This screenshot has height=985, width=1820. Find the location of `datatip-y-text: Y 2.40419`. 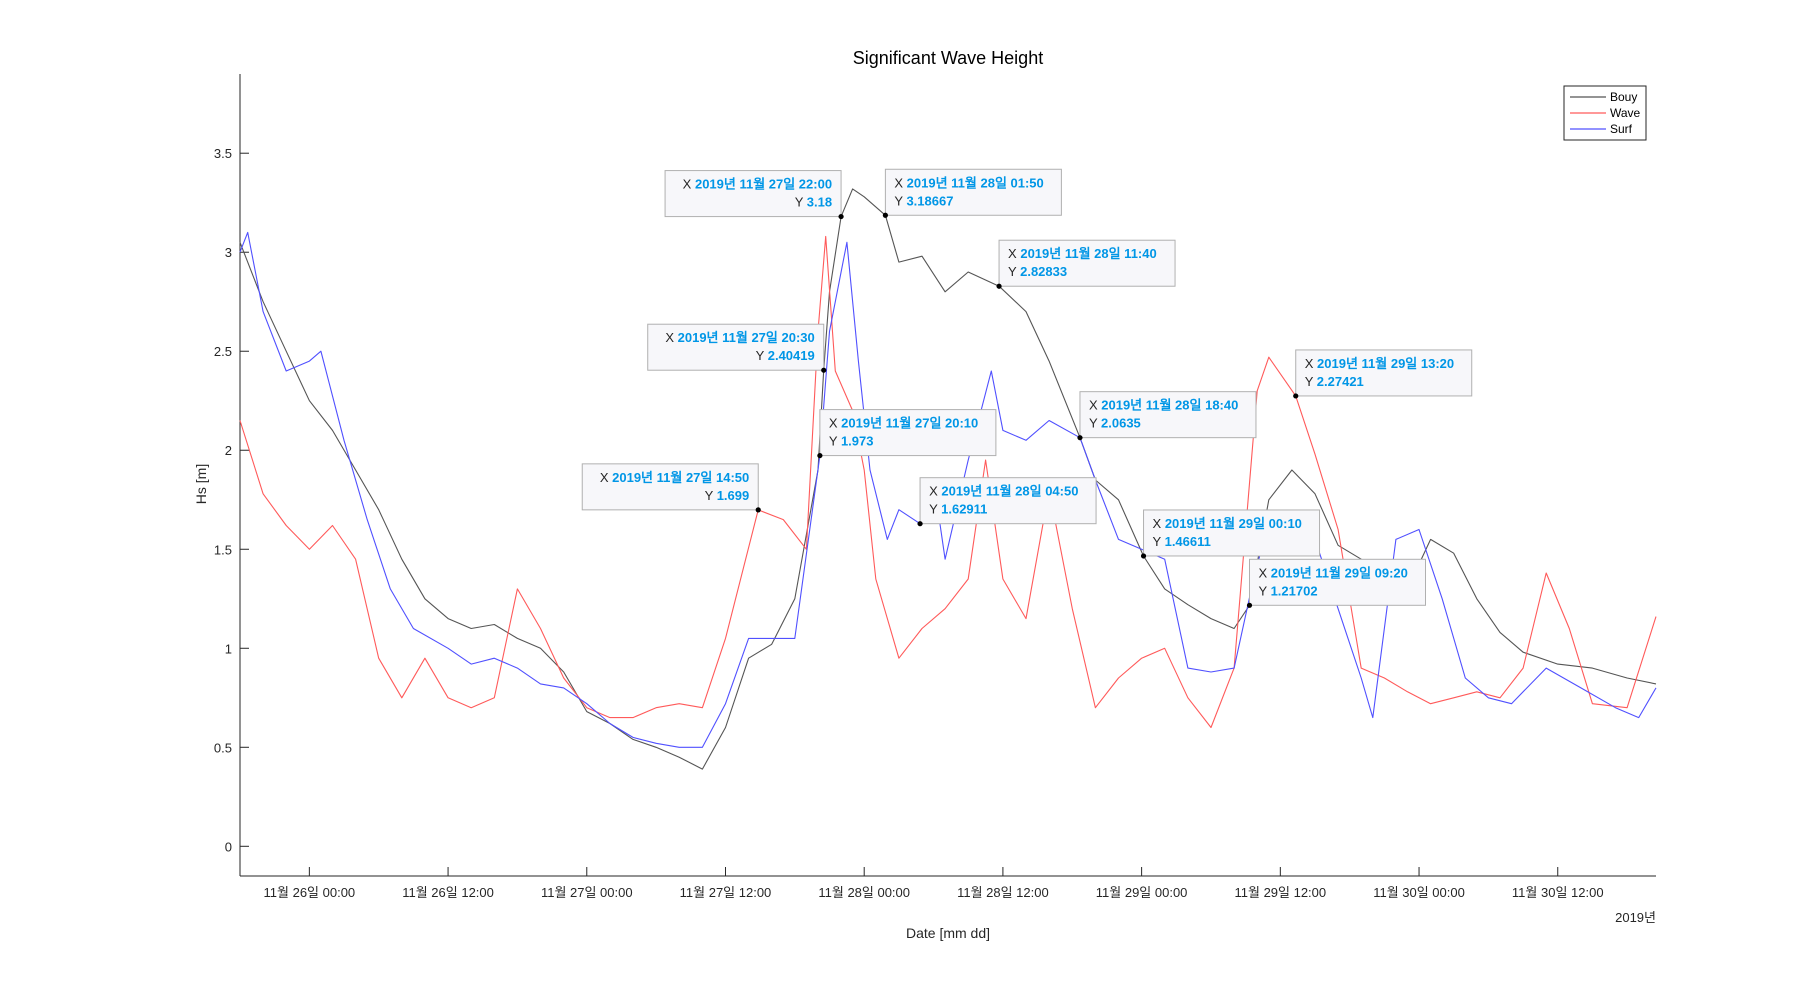

datatip-y-text: Y 2.40419 is located at coordinates (785, 355).